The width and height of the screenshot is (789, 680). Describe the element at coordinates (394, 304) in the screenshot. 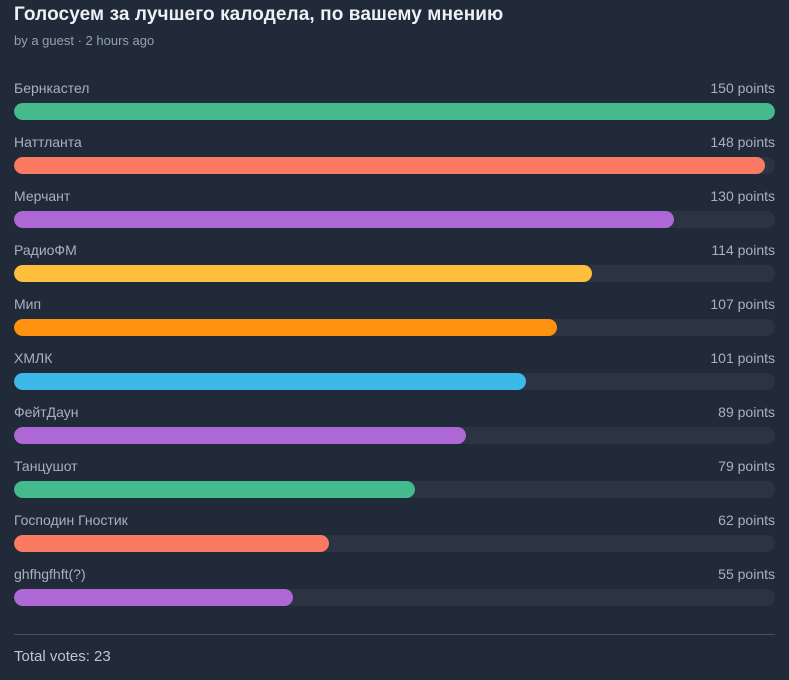

I see `option-header: Мип 107 points` at that location.